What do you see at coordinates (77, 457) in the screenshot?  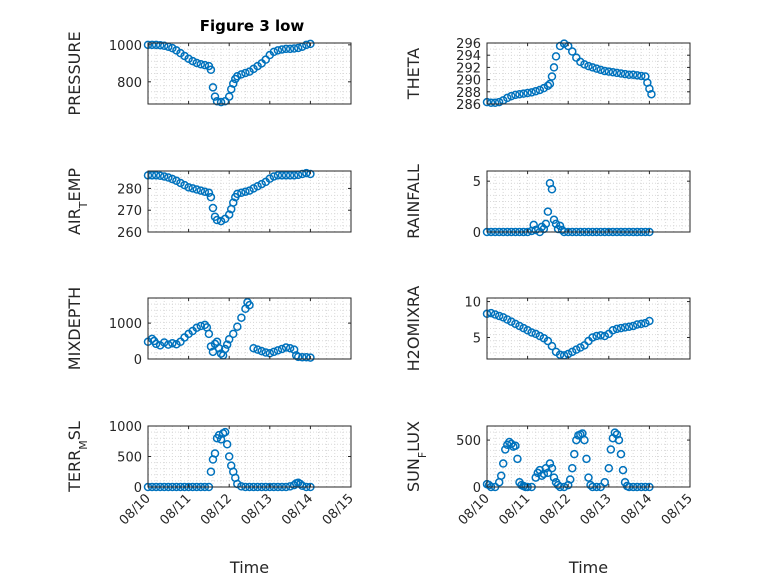 I see `y-axis-label: TERRMSL` at bounding box center [77, 457].